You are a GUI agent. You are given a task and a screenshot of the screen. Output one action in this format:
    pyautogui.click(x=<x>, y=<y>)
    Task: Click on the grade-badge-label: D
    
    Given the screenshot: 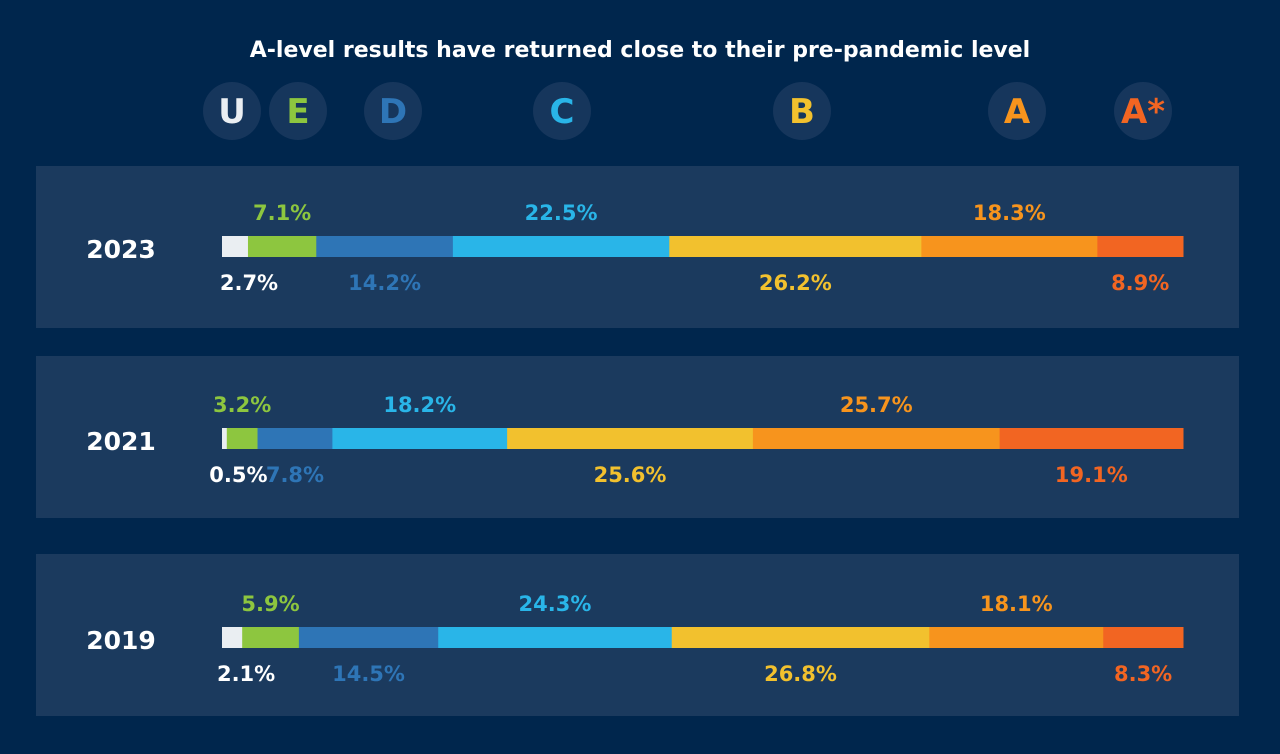 What is the action you would take?
    pyautogui.click(x=393, y=112)
    